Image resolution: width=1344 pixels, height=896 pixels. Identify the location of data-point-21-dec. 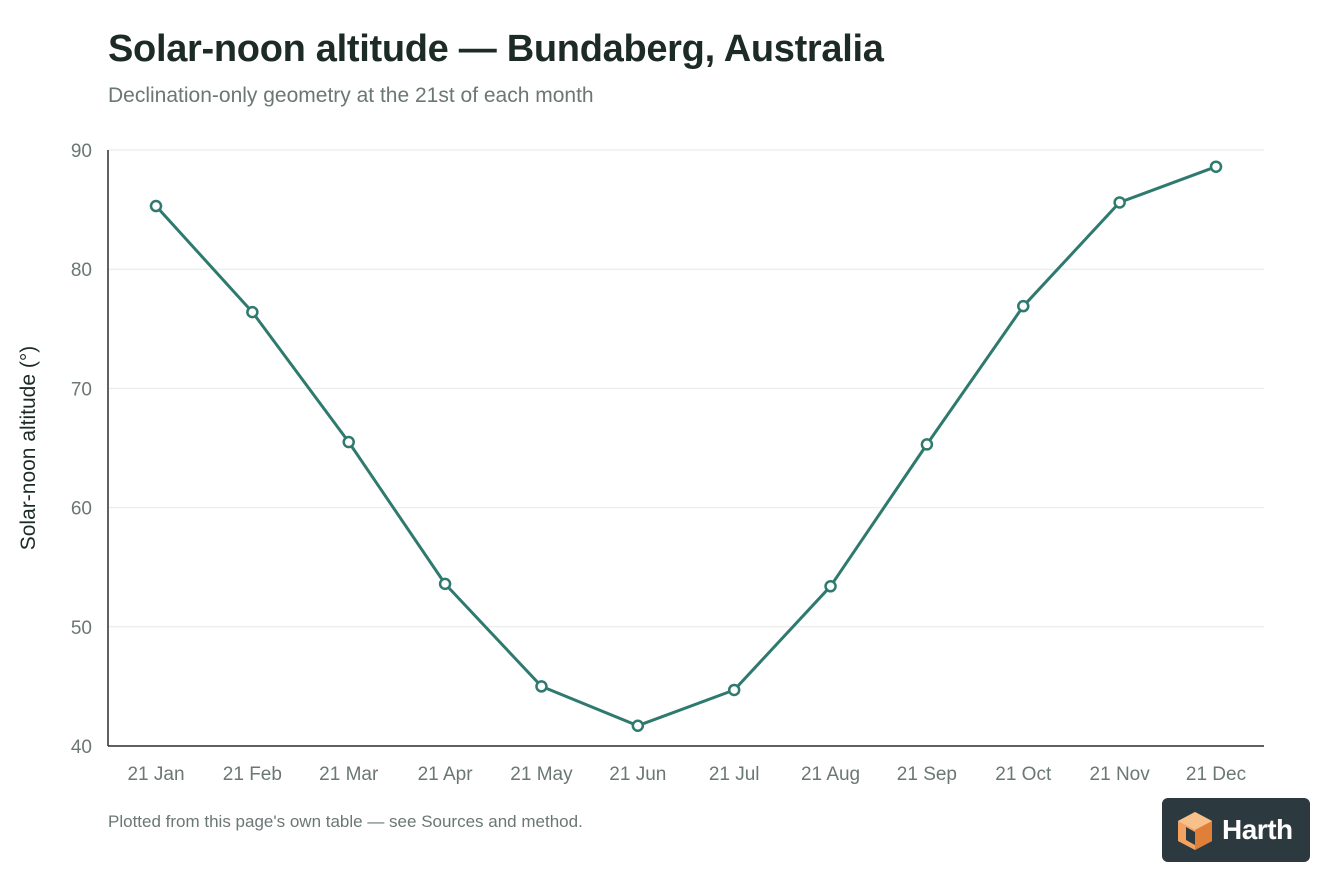
(1216, 166).